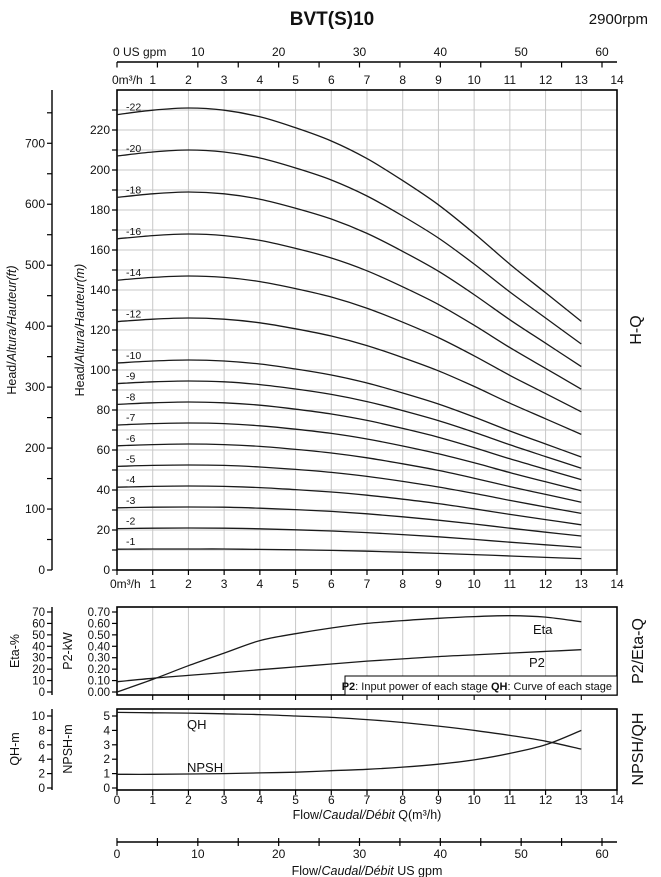 This screenshot has width=661, height=877. What do you see at coordinates (133, 190) in the screenshot?
I see `hq-curve-label-stage18: -18` at bounding box center [133, 190].